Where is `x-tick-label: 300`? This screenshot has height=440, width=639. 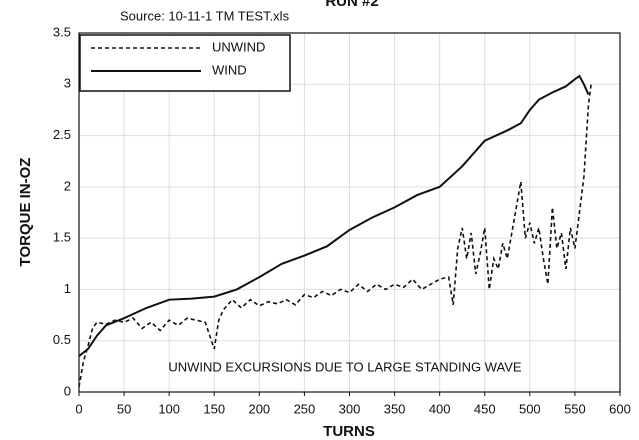
x-tick-label: 300 is located at coordinates (350, 408).